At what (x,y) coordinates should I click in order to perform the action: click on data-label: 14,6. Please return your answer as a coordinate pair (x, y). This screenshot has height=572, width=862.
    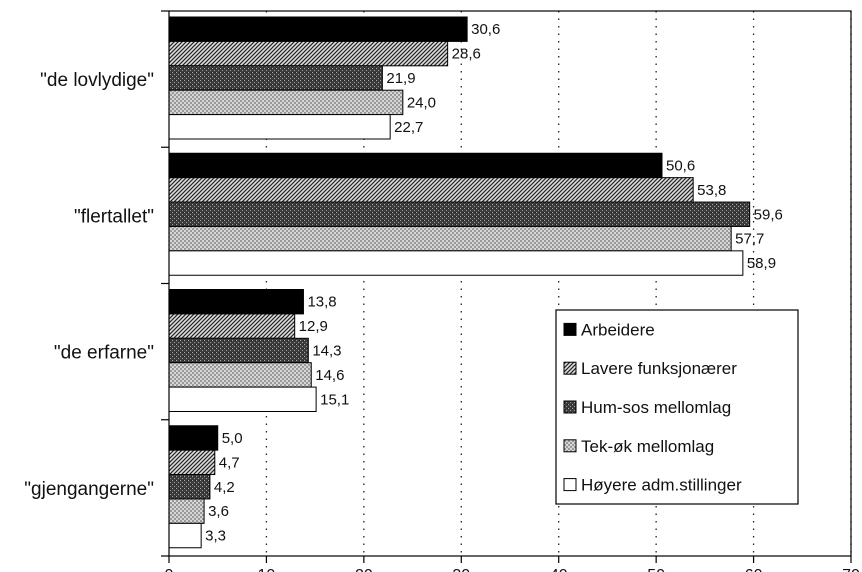
    Looking at the image, I should click on (329, 375).